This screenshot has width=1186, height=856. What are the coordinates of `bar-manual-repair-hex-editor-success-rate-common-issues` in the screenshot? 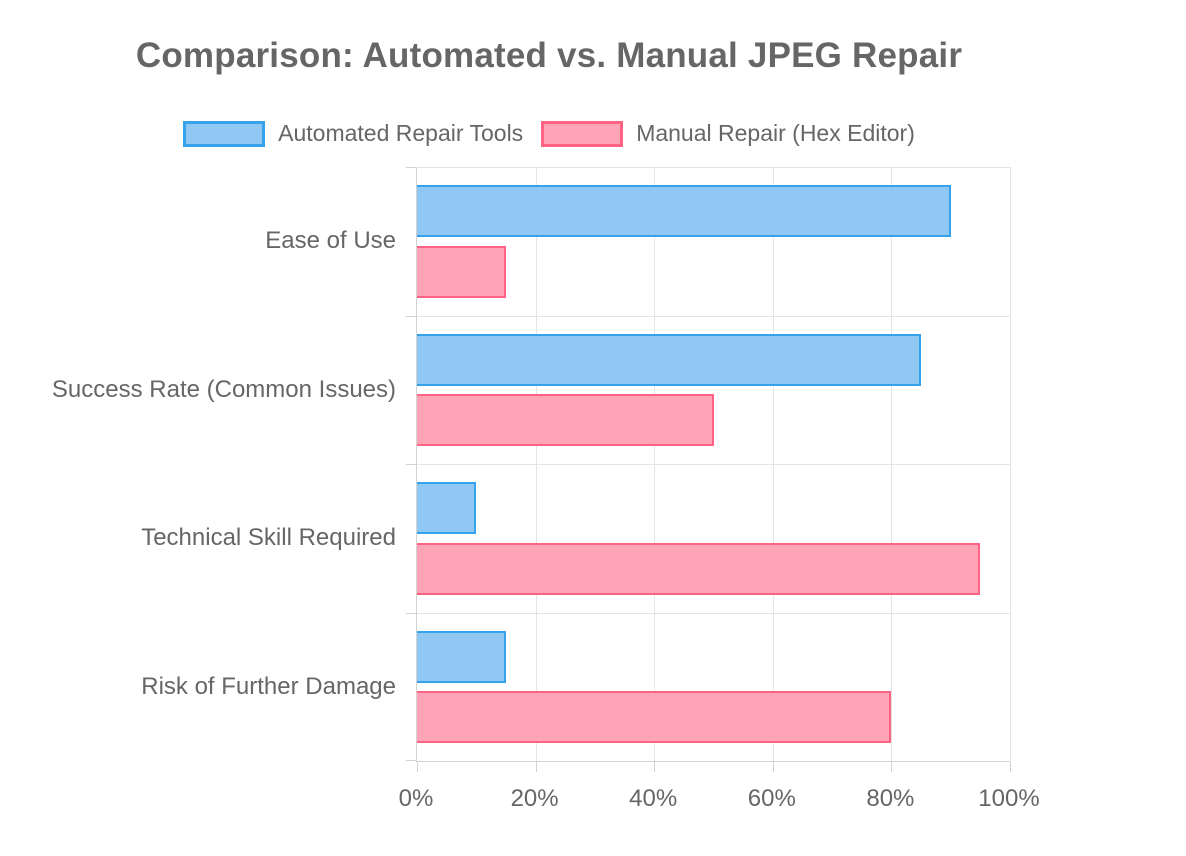 It's located at (565, 420).